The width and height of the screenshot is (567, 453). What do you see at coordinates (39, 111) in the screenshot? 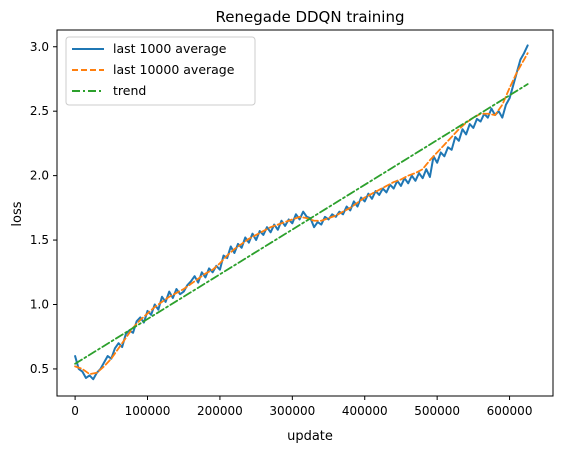
I see `y-tick-label-4: 2.5` at bounding box center [39, 111].